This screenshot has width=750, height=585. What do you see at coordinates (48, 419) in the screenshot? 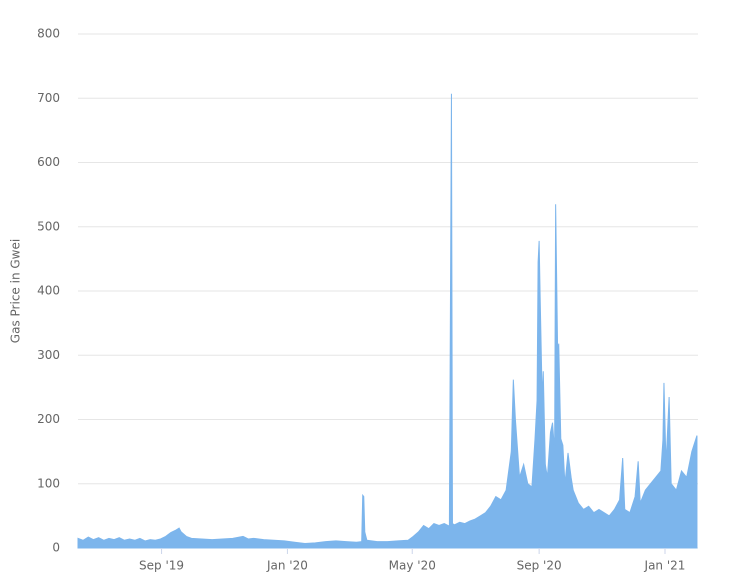
I see `y-tick-label: 200` at bounding box center [48, 419].